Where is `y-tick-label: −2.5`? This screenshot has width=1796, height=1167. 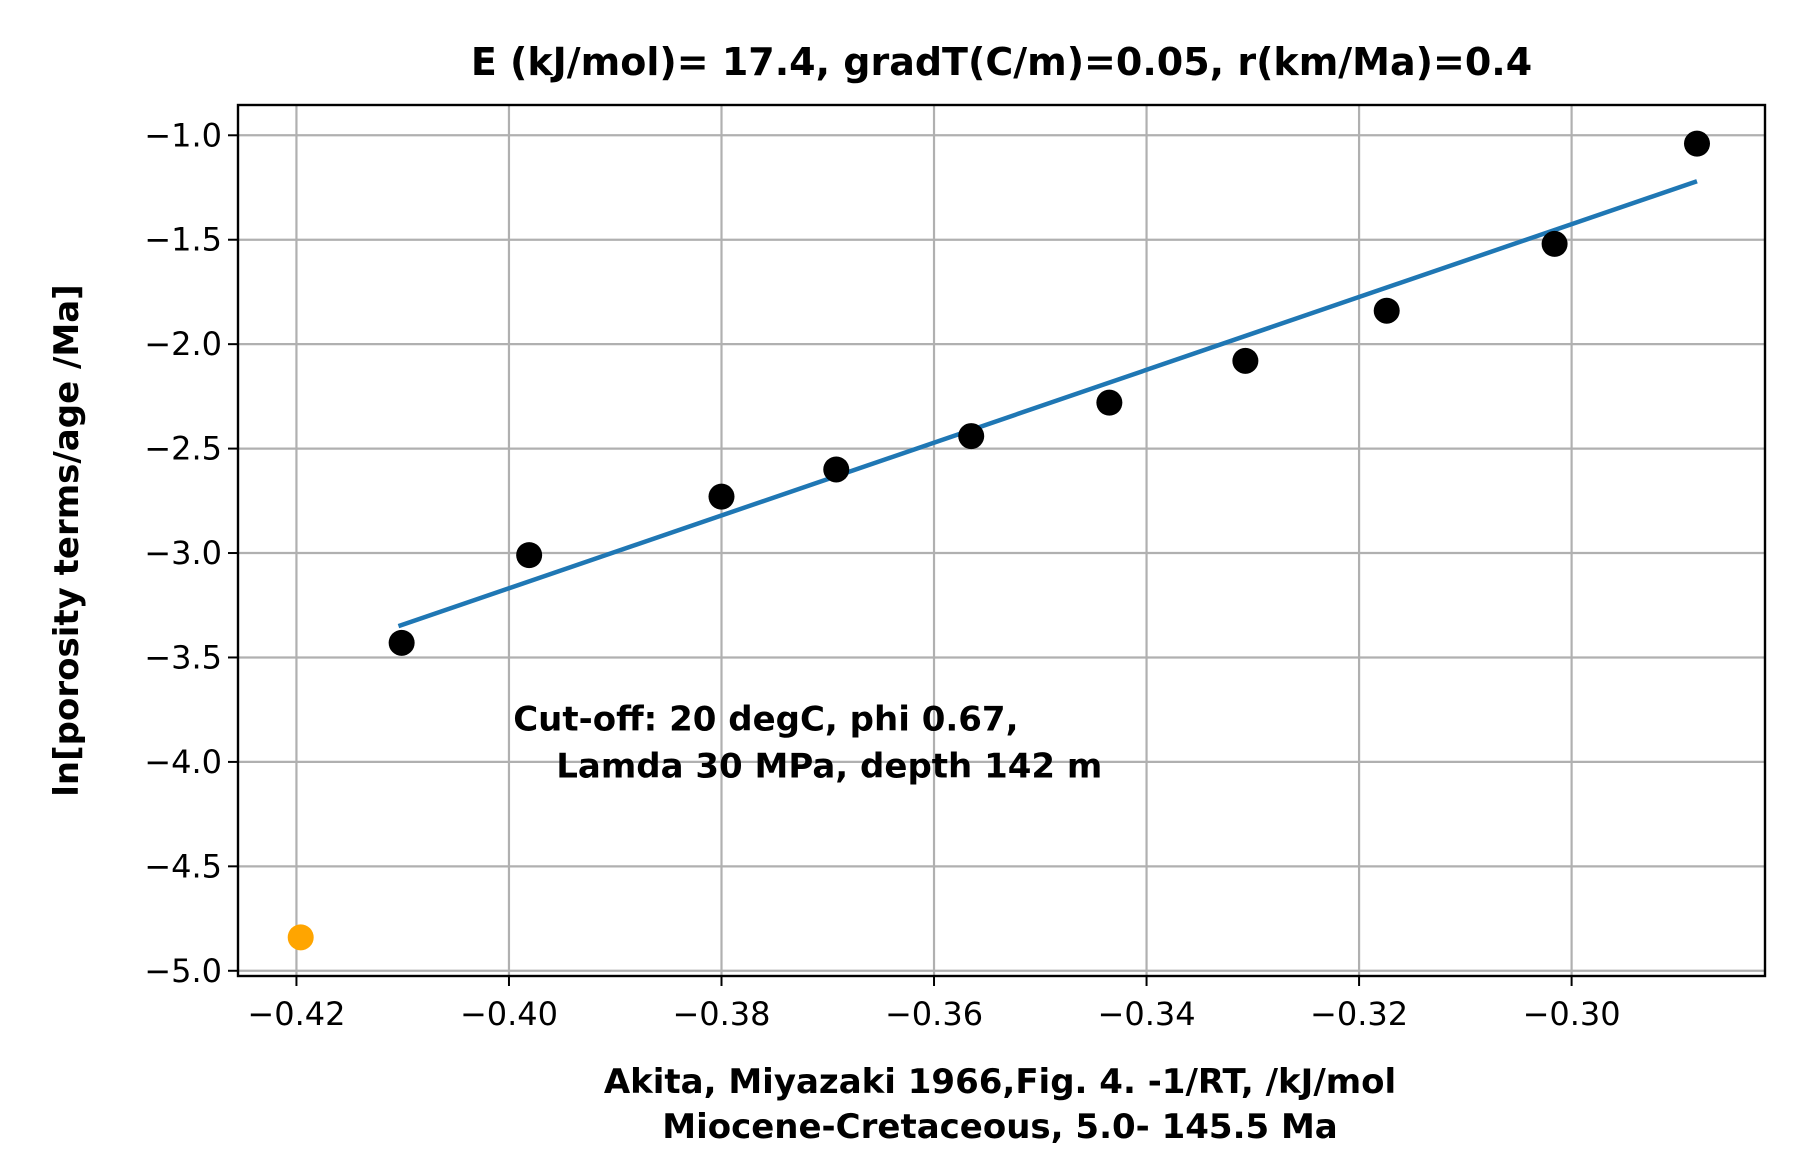
y-tick-label: −2.5 is located at coordinates (183, 449).